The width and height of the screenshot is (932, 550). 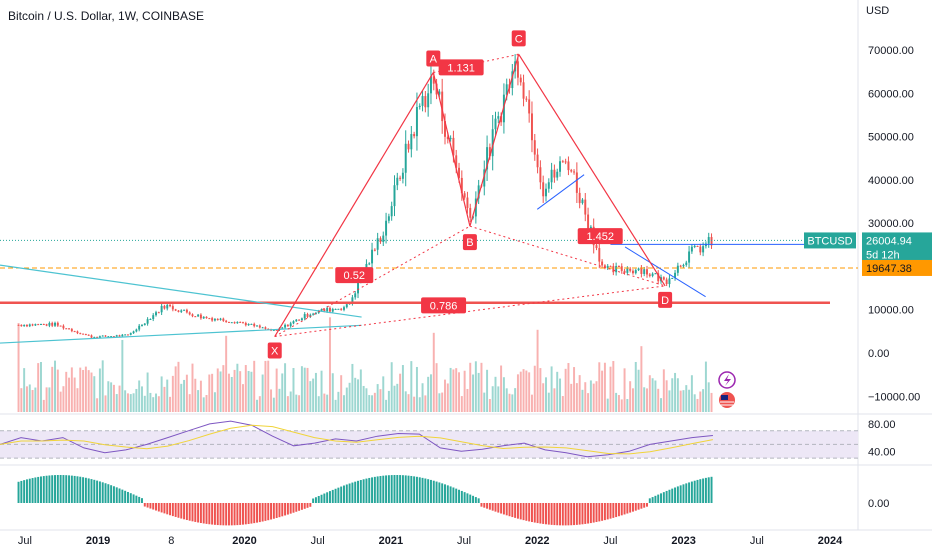 I want to click on level-tag, so click(x=897, y=267).